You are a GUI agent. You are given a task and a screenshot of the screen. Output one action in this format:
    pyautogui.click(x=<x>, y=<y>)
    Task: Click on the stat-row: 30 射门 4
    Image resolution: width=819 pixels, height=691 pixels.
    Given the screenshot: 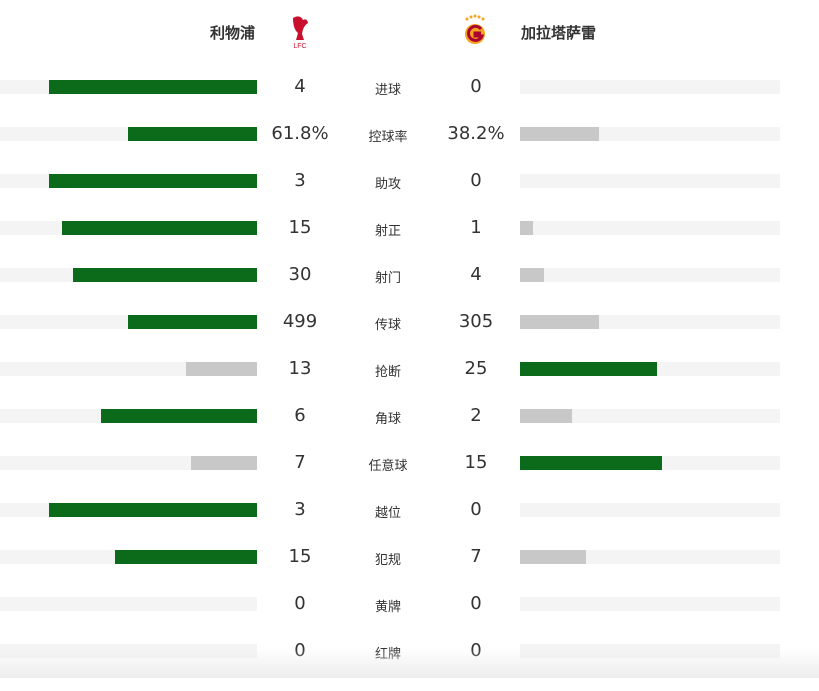 What is the action you would take?
    pyautogui.click(x=409, y=289)
    